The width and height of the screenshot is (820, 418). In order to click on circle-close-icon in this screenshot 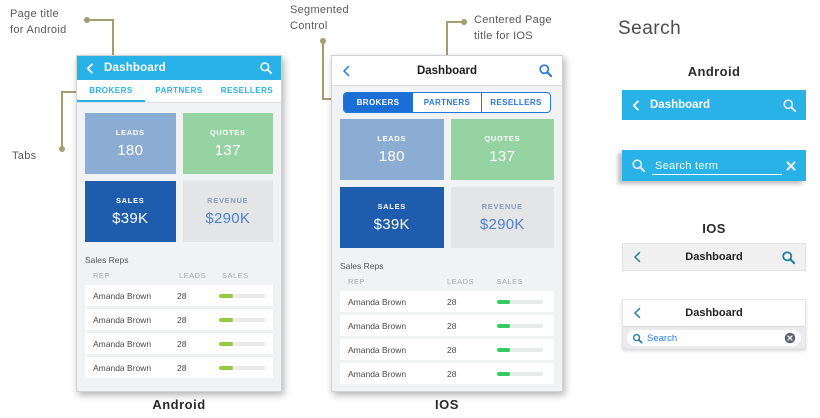, I will do `click(790, 338)`.